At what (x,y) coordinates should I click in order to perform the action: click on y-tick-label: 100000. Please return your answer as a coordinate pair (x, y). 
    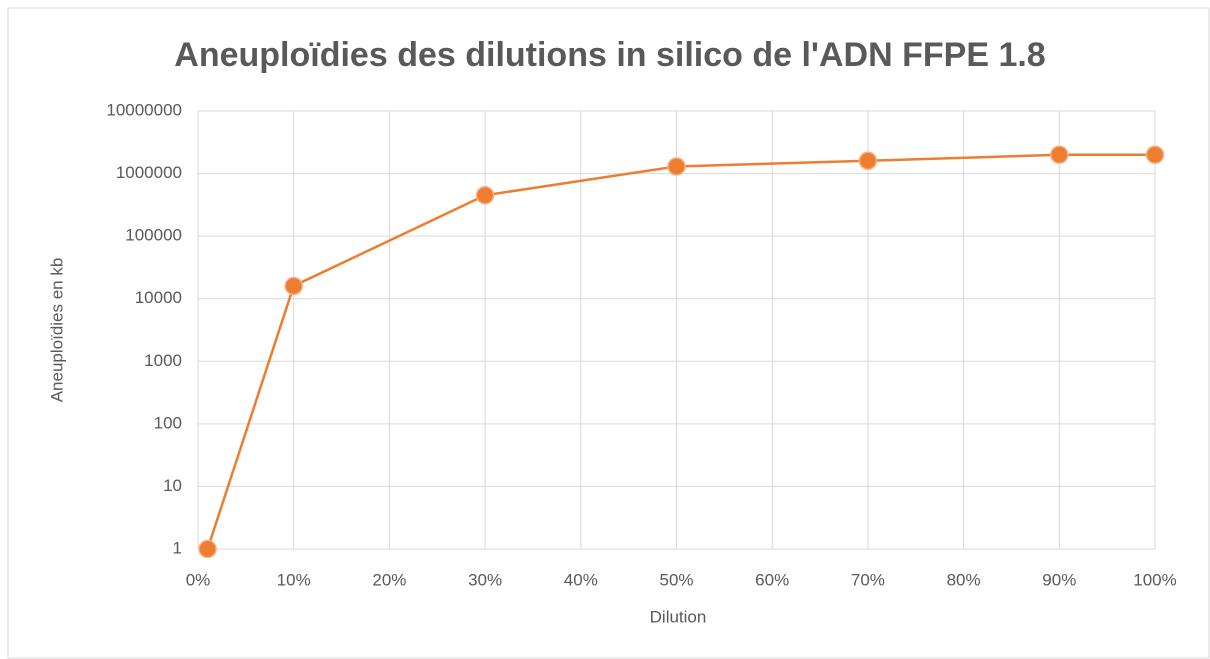
    Looking at the image, I should click on (153, 235).